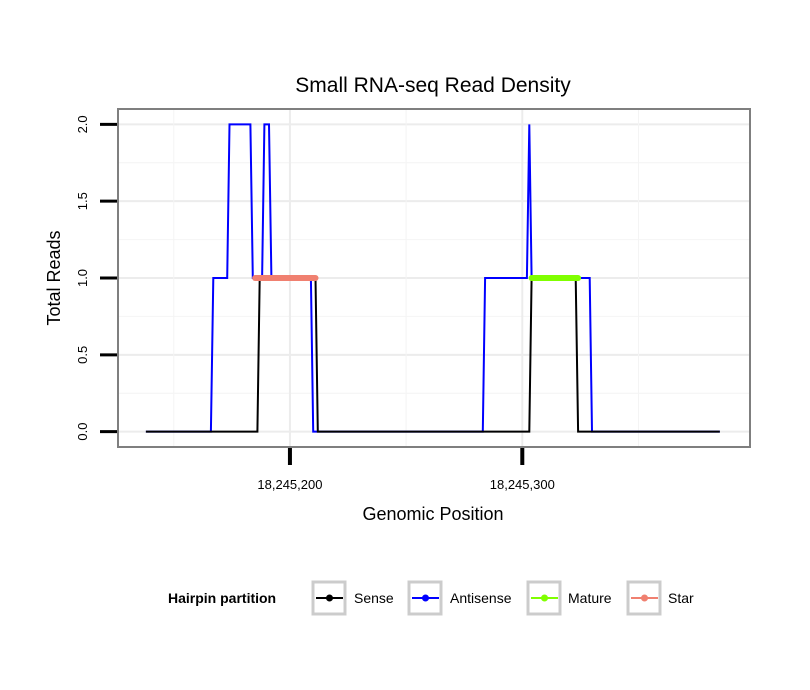 The width and height of the screenshot is (810, 690). Describe the element at coordinates (660, 598) in the screenshot. I see `legend-entry-star: Star` at that location.